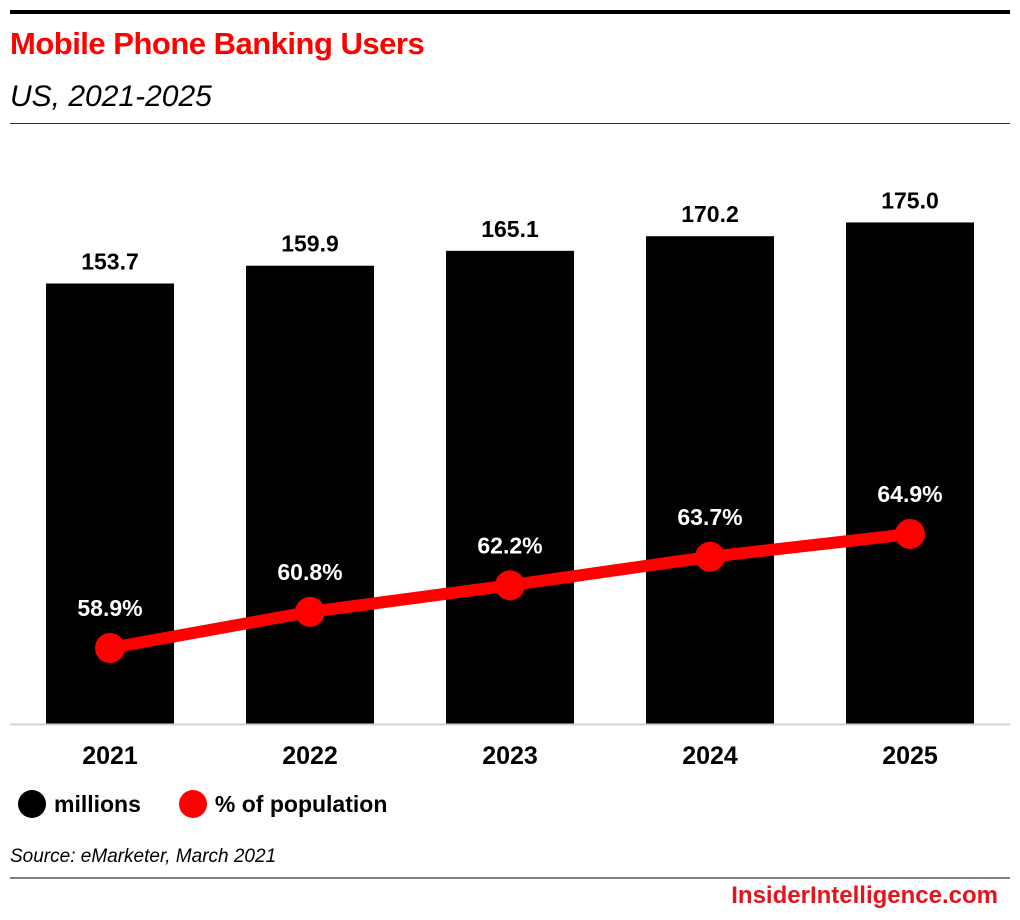  I want to click on population-point-2024, so click(710, 556).